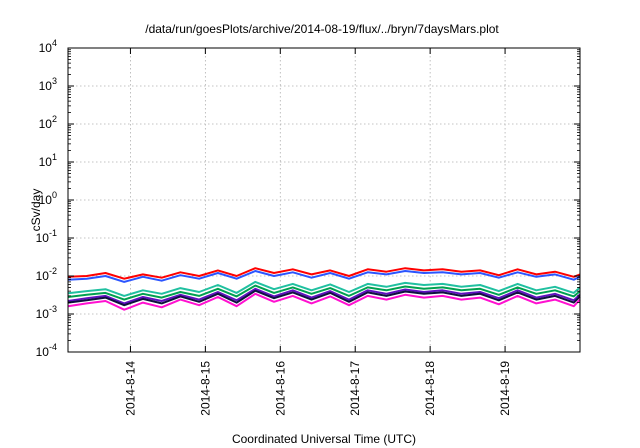  I want to click on y-tick-label: 10⁻², so click(46, 274).